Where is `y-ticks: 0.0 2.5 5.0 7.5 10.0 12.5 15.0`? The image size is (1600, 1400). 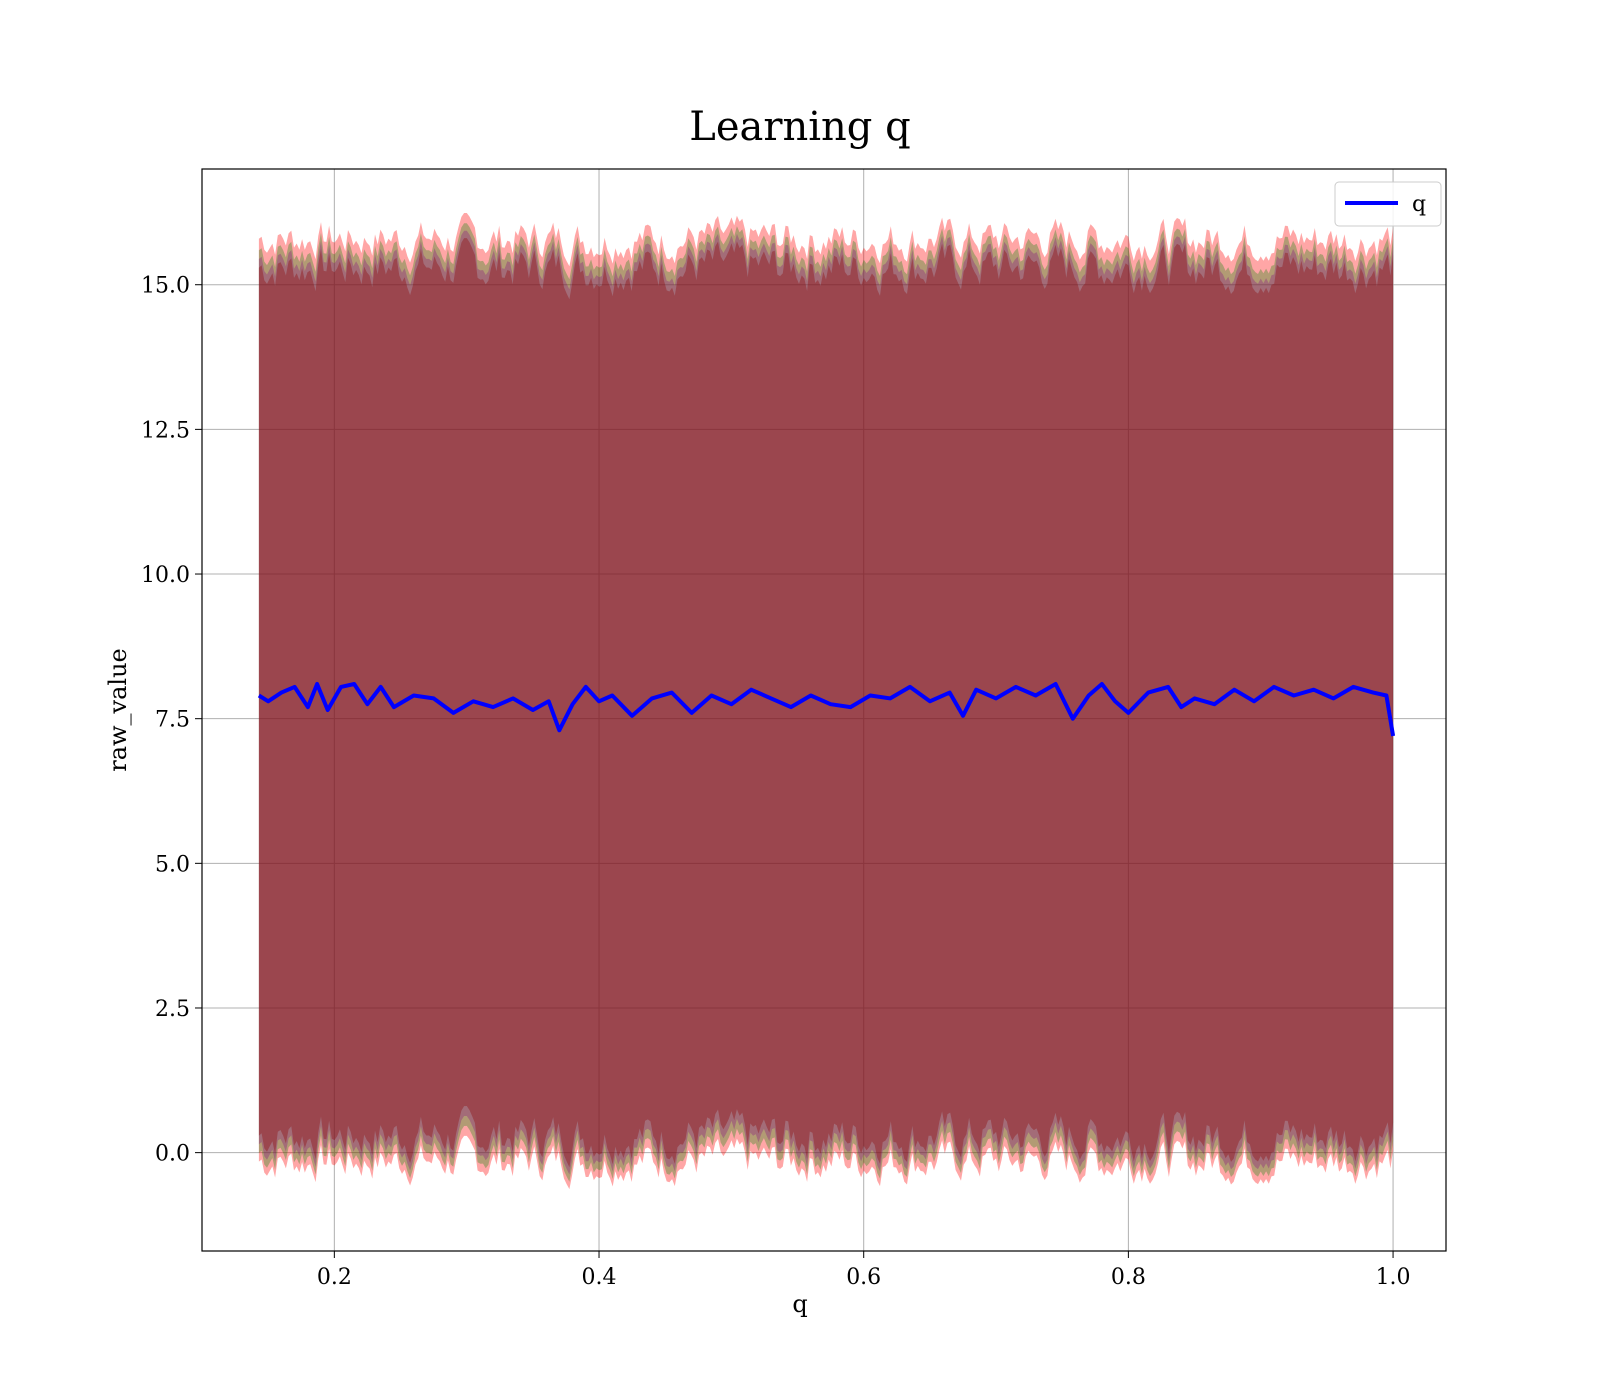
y-ticks: 0.0 2.5 5.0 7.5 10.0 12.5 15.0 is located at coordinates (171, 720).